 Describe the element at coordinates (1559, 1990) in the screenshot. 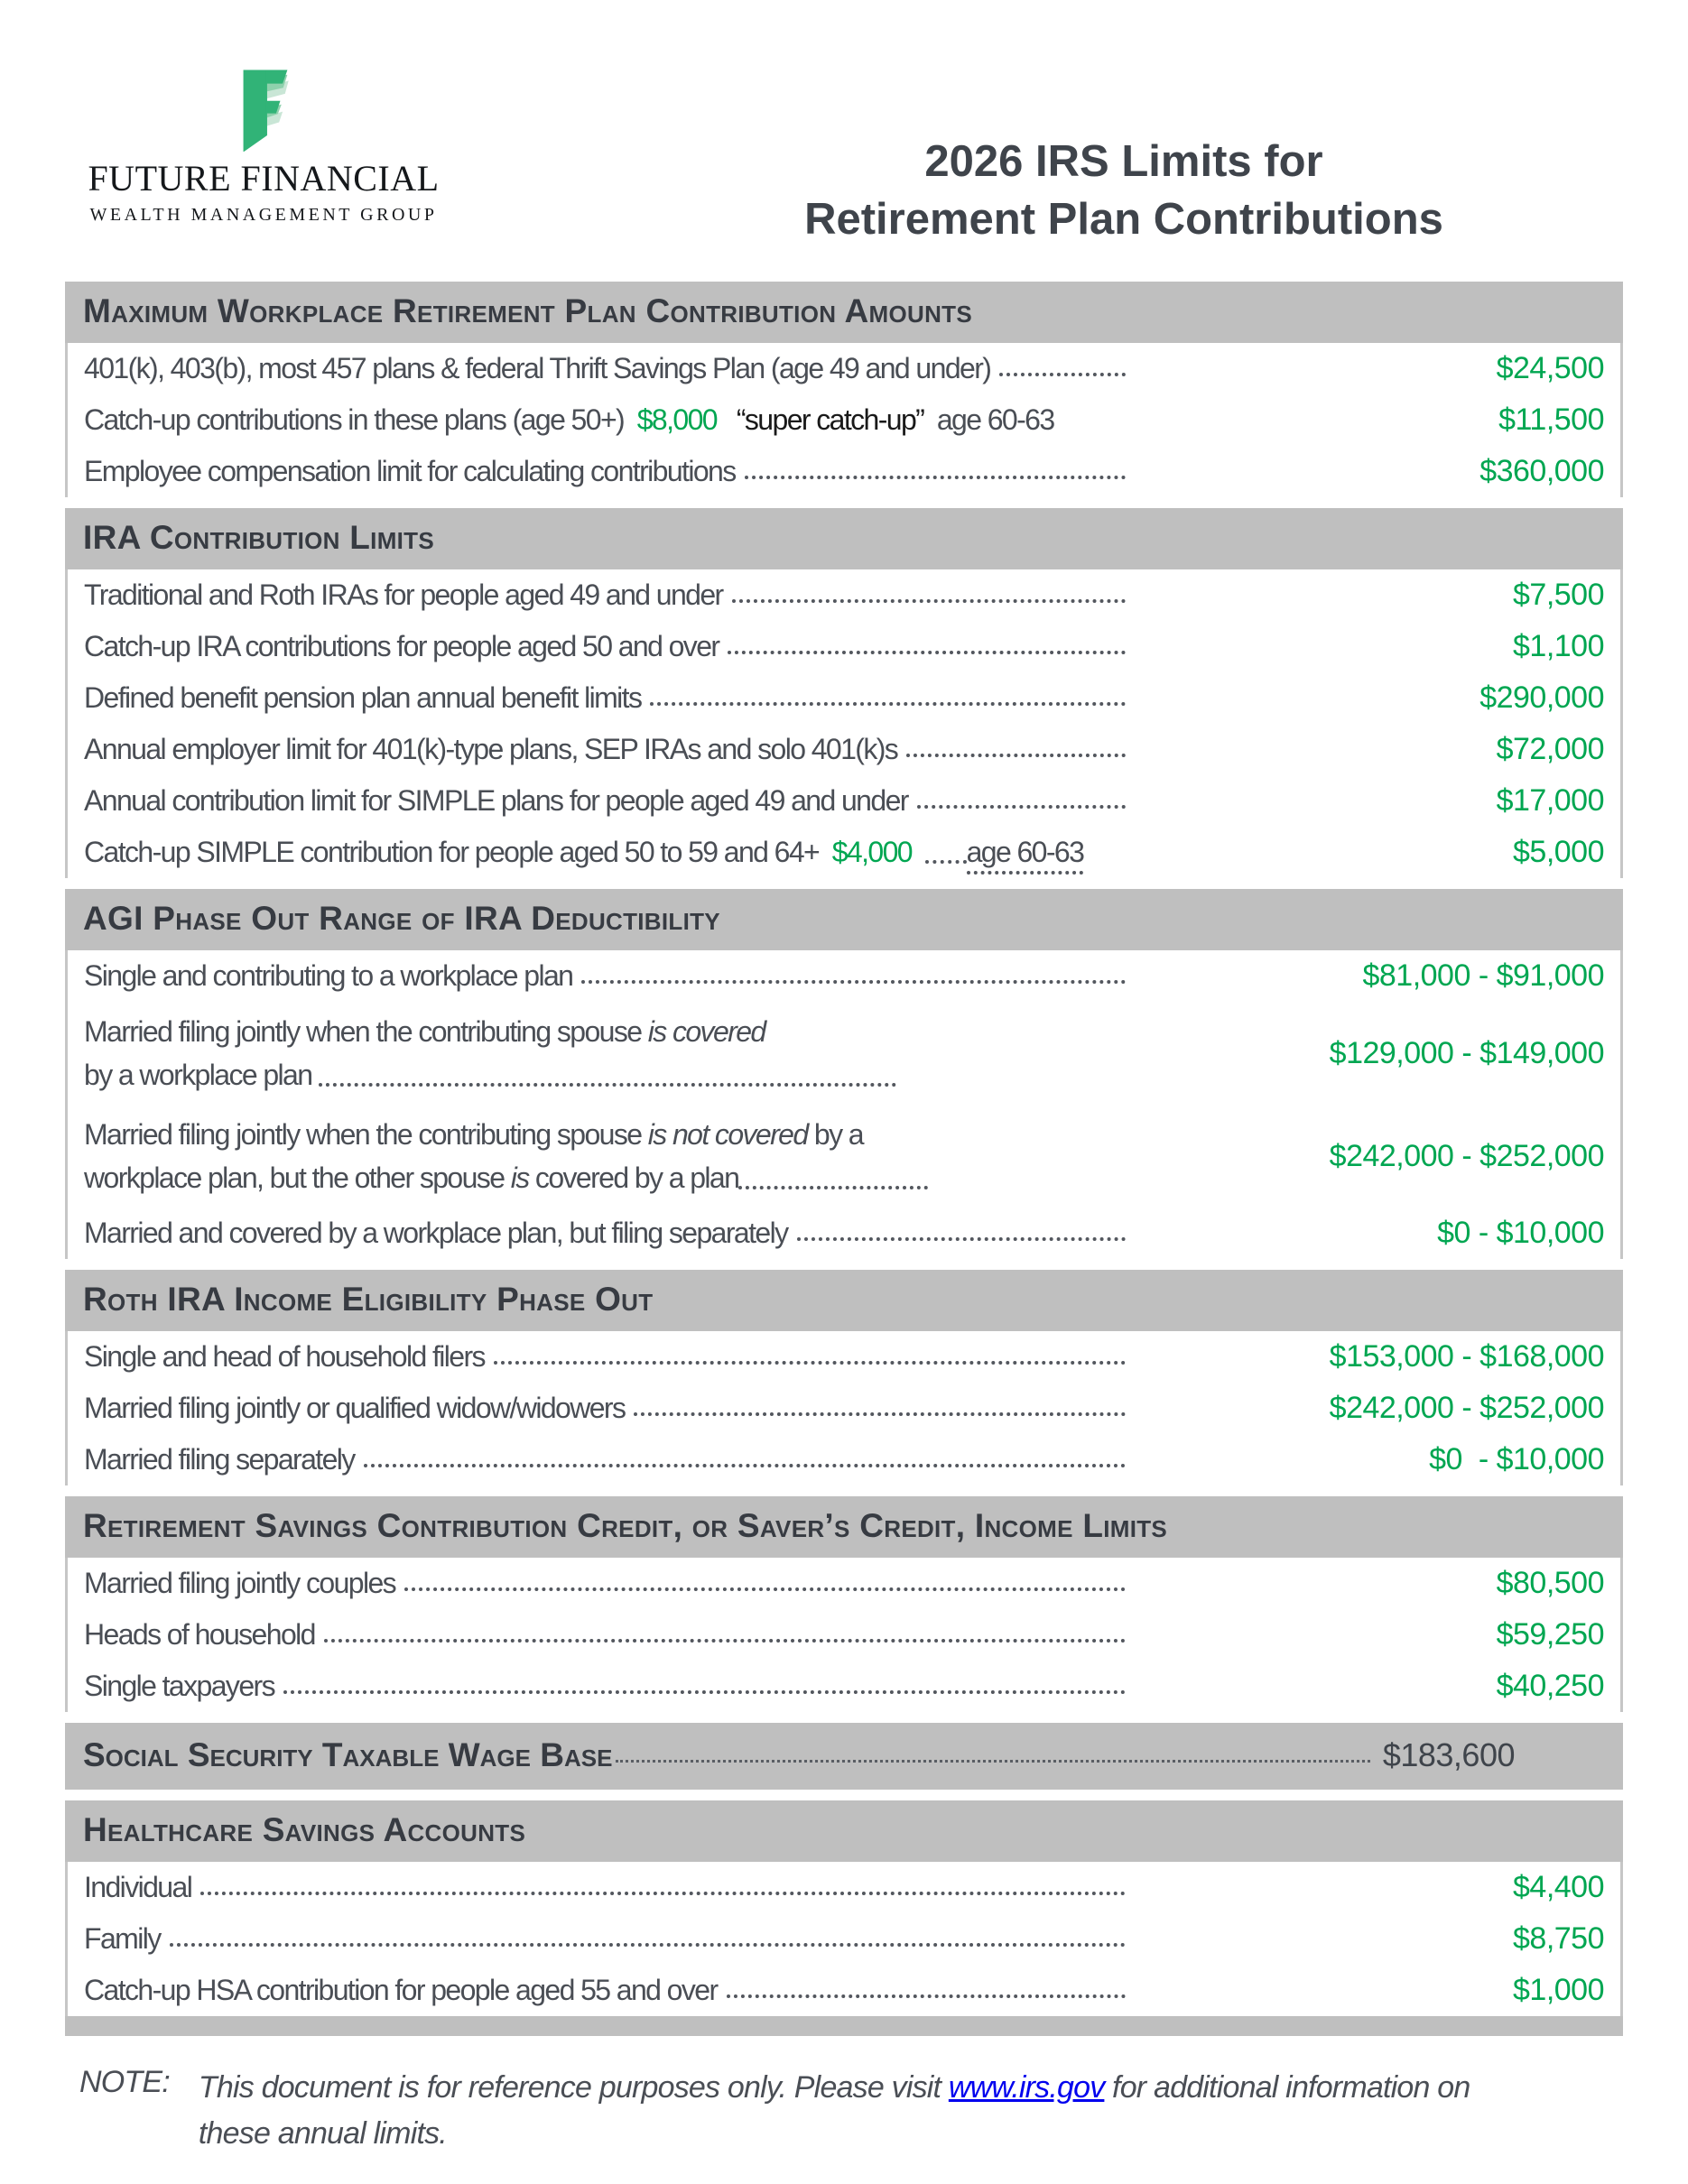

I see `row-value: $1,000` at that location.